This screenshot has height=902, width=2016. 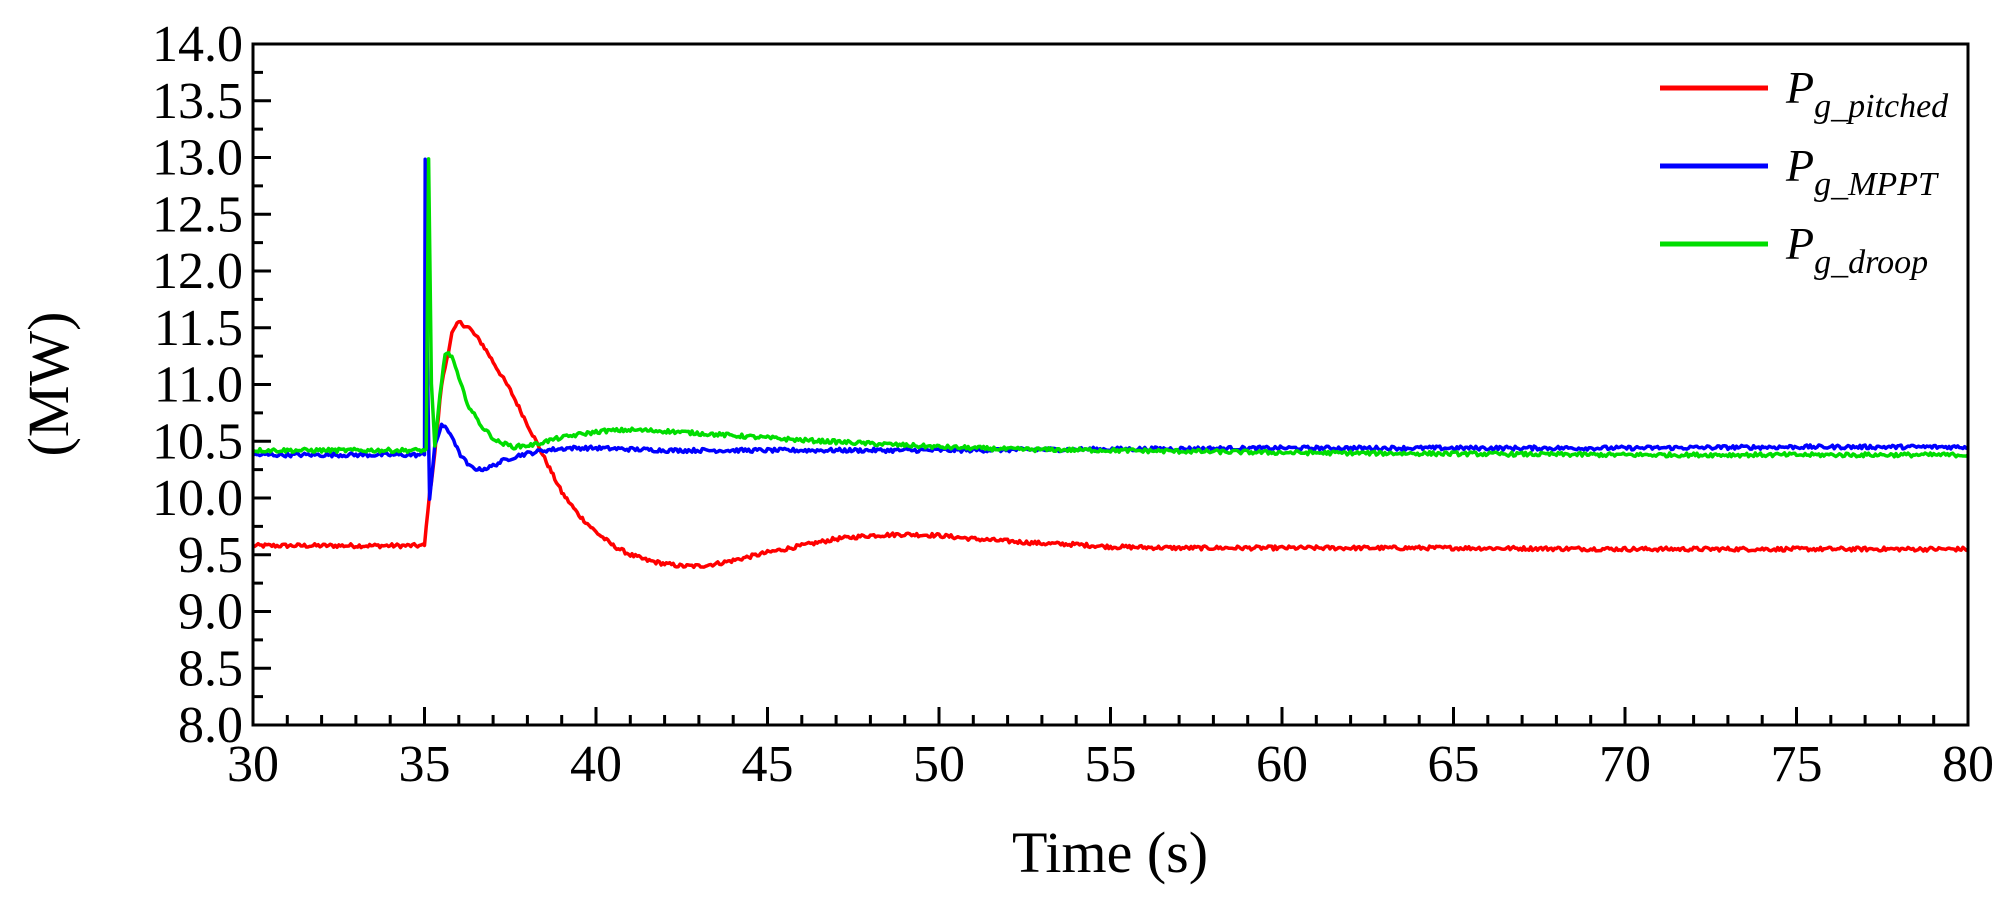 I want to click on y-tick-label: 8.5, so click(x=210, y=668).